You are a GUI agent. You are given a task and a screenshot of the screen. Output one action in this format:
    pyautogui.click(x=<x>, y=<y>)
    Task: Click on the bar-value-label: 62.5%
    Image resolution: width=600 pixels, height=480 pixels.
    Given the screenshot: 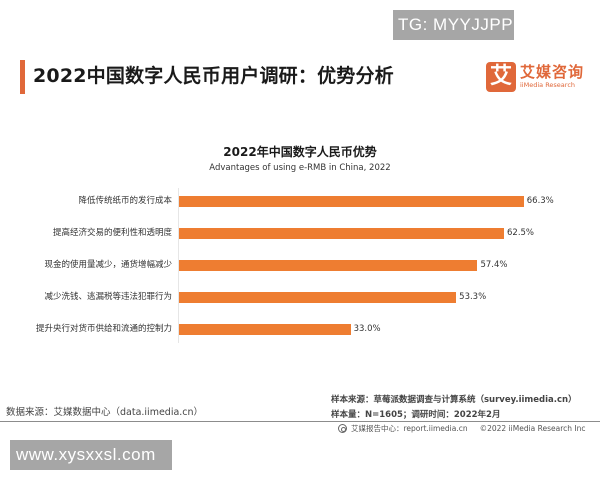 What is the action you would take?
    pyautogui.click(x=521, y=233)
    